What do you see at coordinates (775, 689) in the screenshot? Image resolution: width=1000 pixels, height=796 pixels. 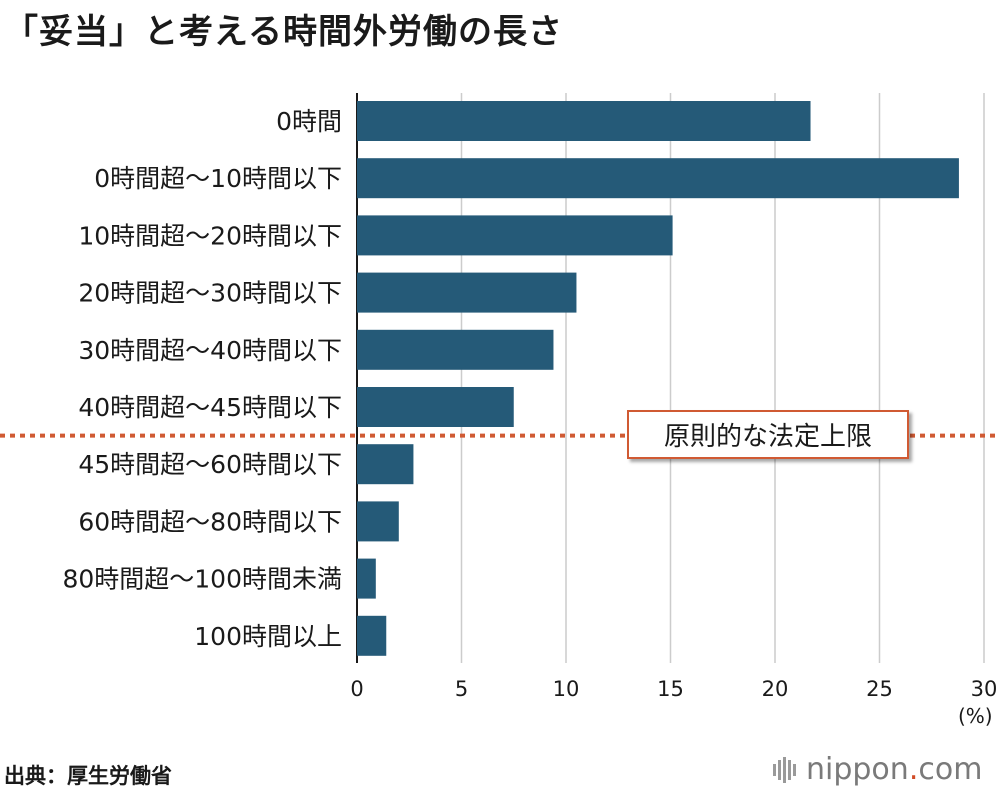 I see `x-tick-label: 20` at bounding box center [775, 689].